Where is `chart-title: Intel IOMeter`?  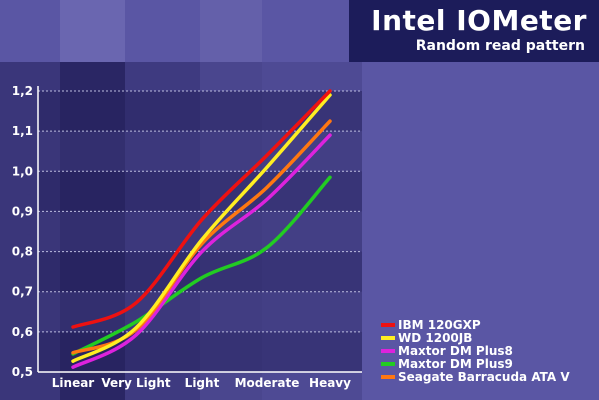 chart-title: Intel IOMeter is located at coordinates (479, 20).